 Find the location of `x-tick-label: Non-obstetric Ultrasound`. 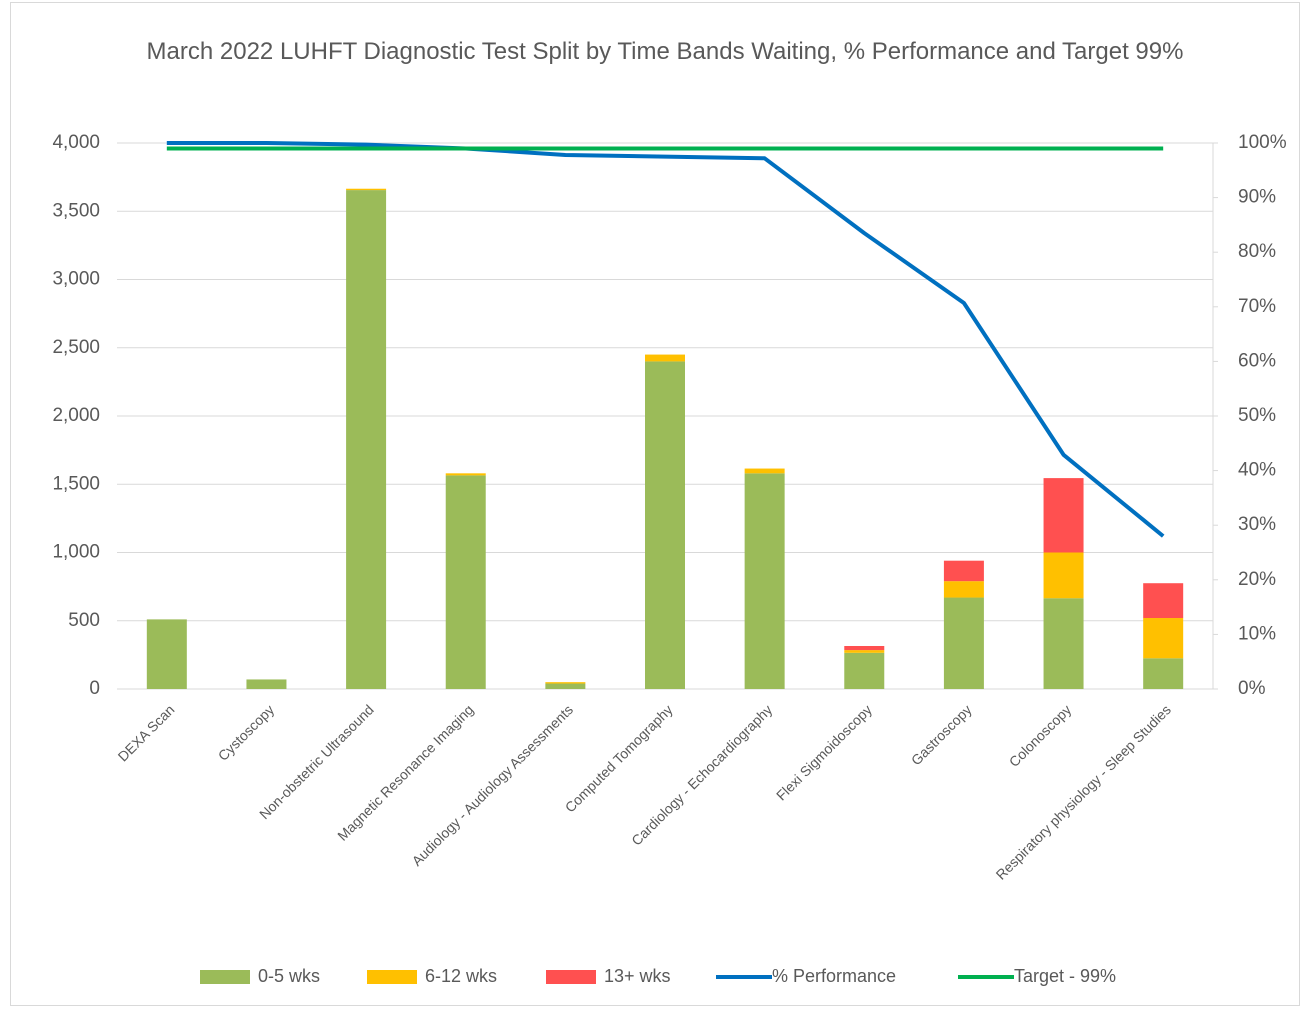

x-tick-label: Non-obstetric Ultrasound is located at coordinates (316, 761).